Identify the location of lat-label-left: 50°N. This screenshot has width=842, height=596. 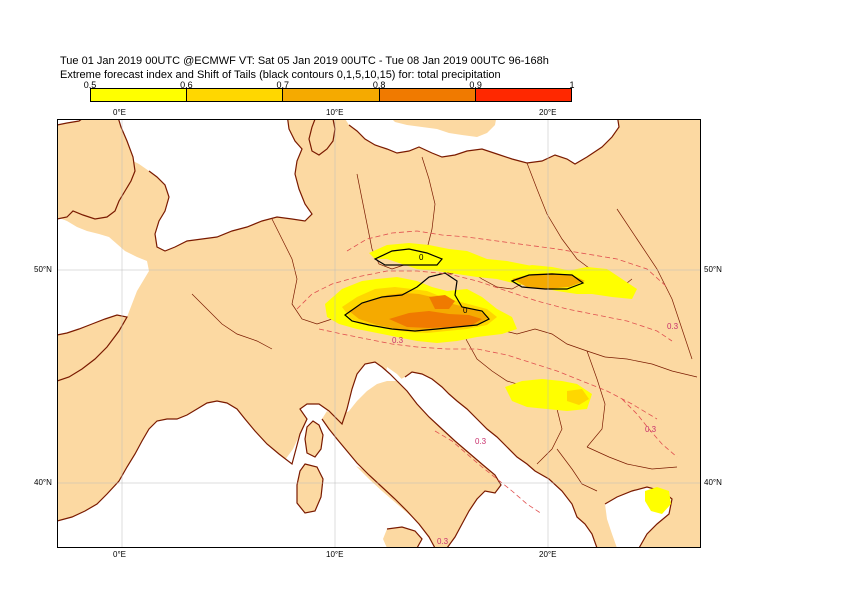
(43, 269).